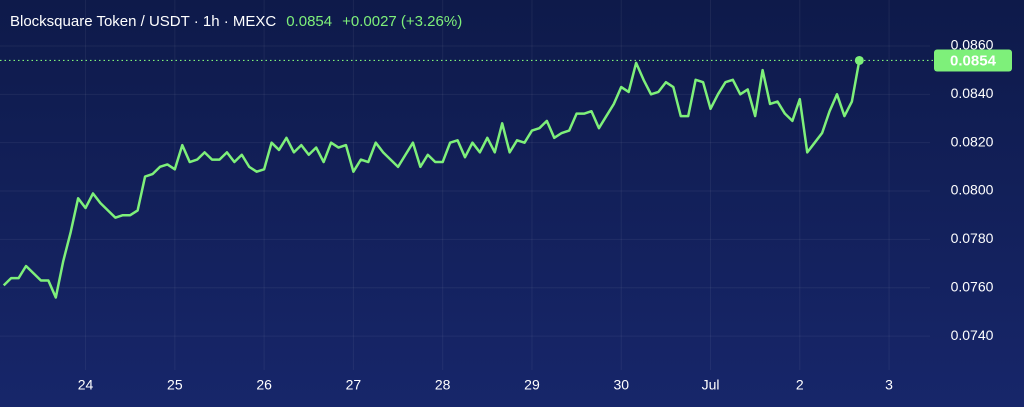 Image resolution: width=1024 pixels, height=407 pixels. I want to click on price-change: +0.0027 (+3.26%), so click(402, 21).